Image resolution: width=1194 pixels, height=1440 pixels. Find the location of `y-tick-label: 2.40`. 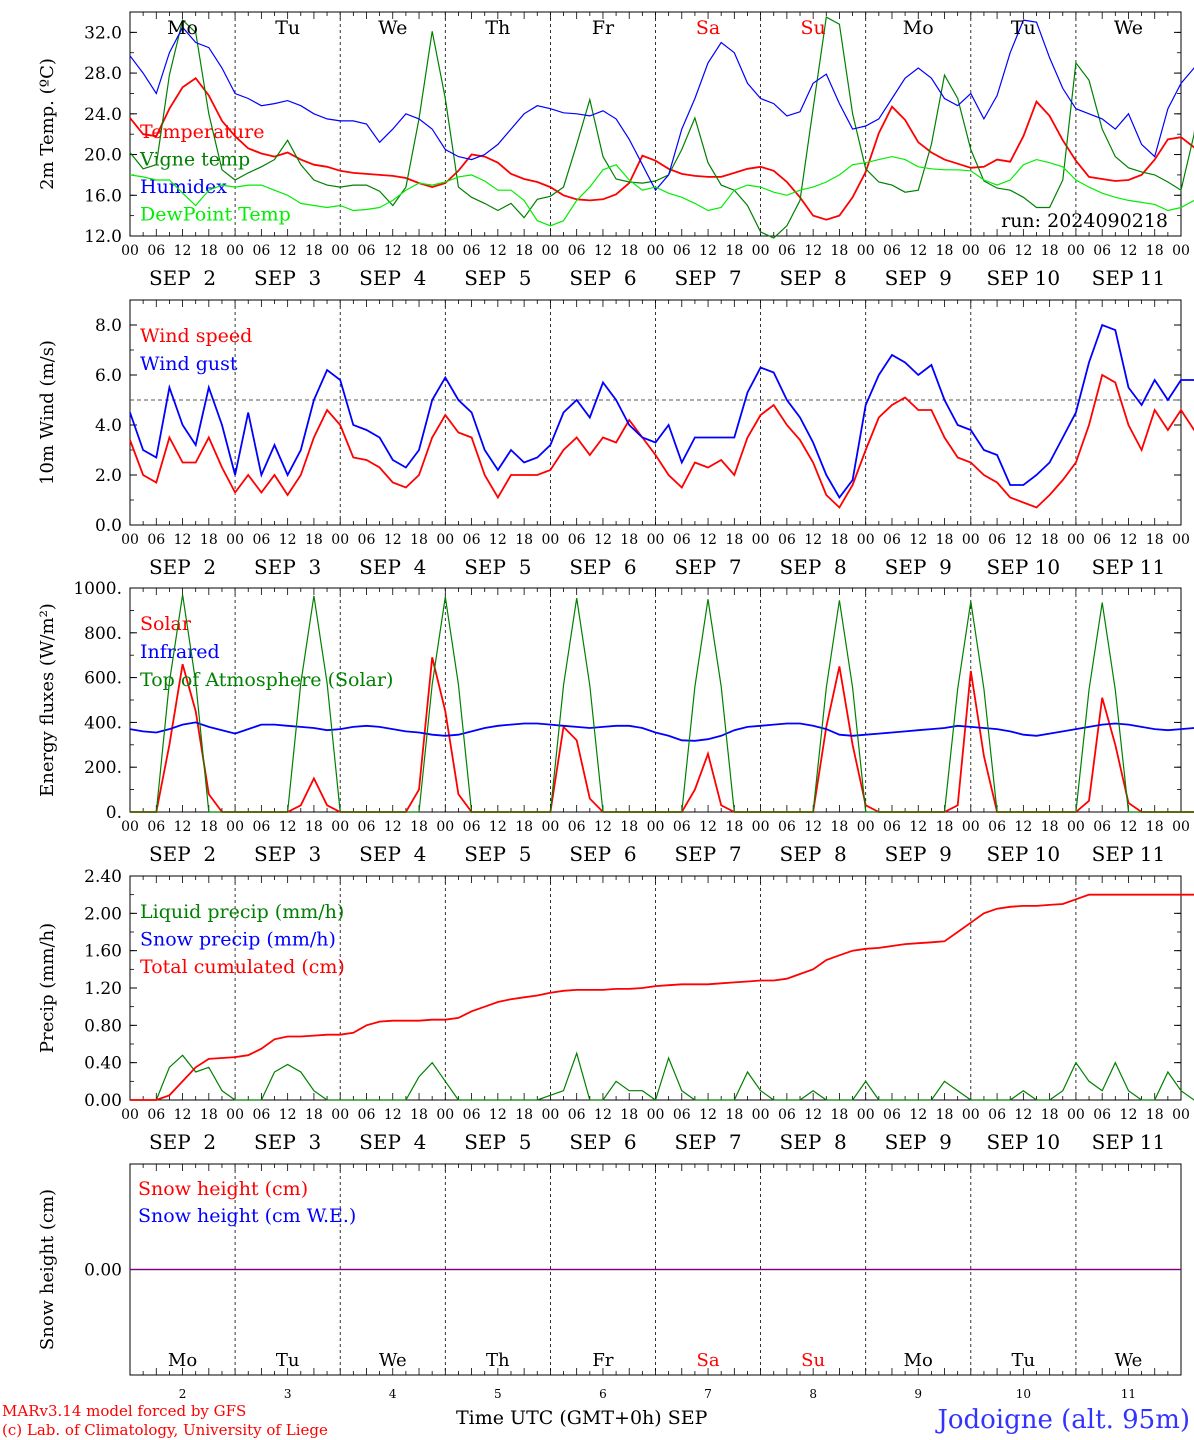

y-tick-label: 2.40 is located at coordinates (103, 877).